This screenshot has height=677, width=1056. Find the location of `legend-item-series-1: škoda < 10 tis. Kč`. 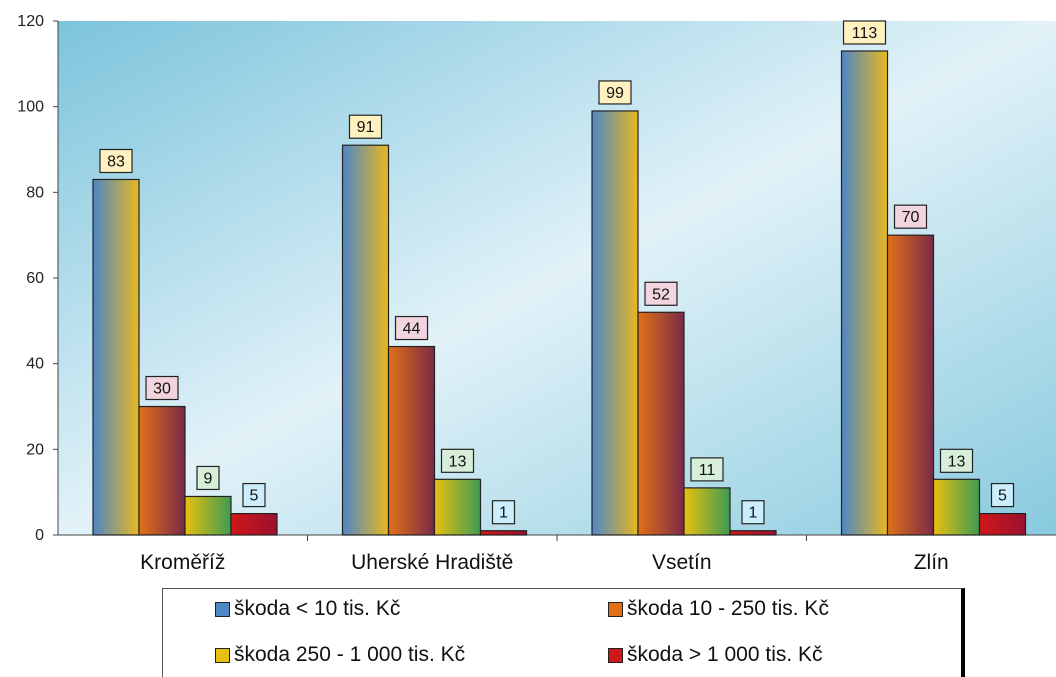

legend-item-series-1: škoda < 10 tis. Kč is located at coordinates (307, 609).